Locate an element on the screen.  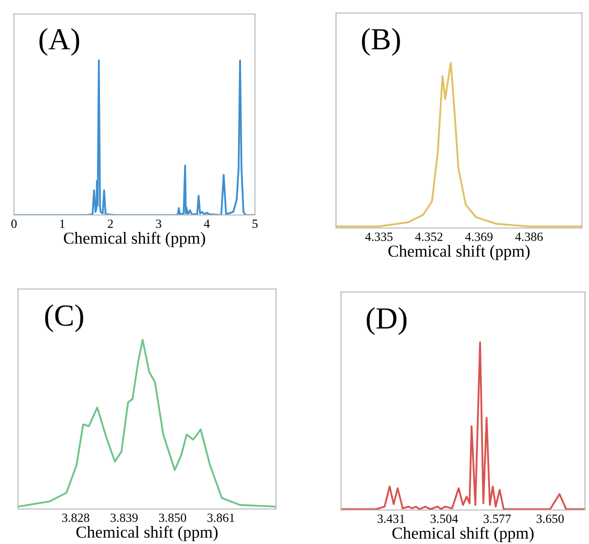
x-tick-label: 4.369 is located at coordinates (479, 237).